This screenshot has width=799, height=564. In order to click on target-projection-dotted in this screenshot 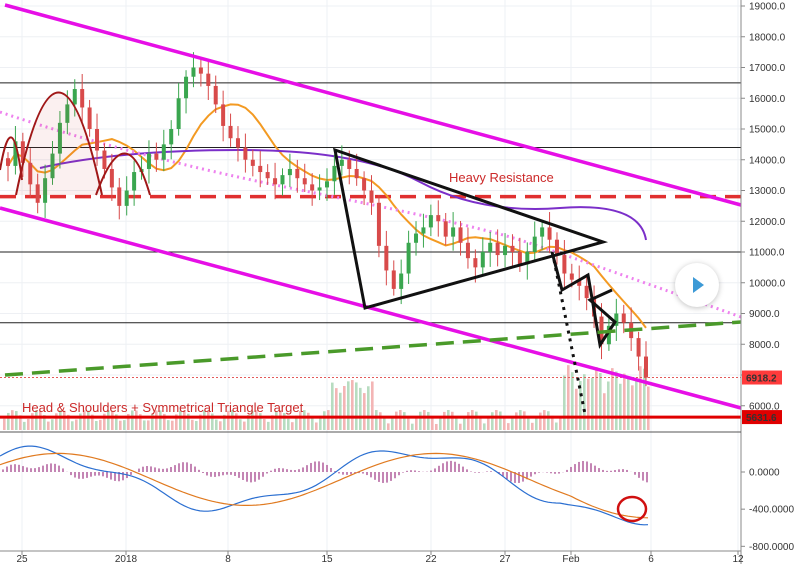, I will do `click(569, 337)`.